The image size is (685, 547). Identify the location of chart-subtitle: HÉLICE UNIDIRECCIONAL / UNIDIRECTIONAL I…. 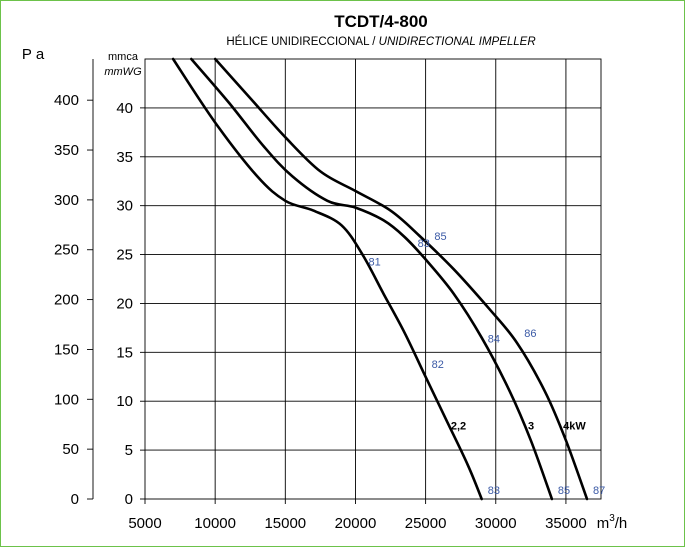
(380, 41).